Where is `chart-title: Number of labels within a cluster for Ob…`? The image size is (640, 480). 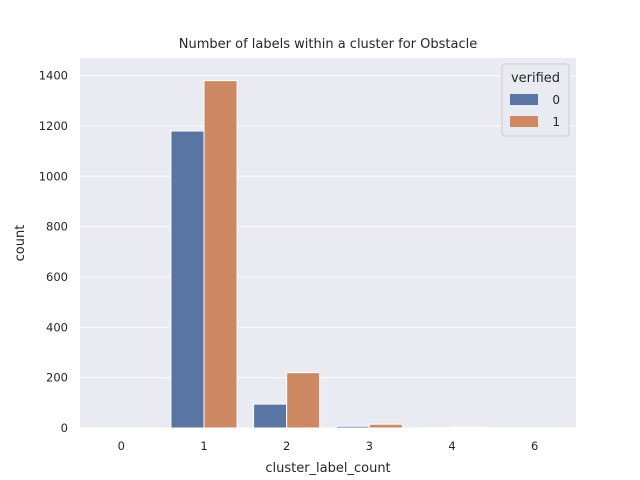
chart-title: Number of labels within a cluster for Ob… is located at coordinates (328, 44).